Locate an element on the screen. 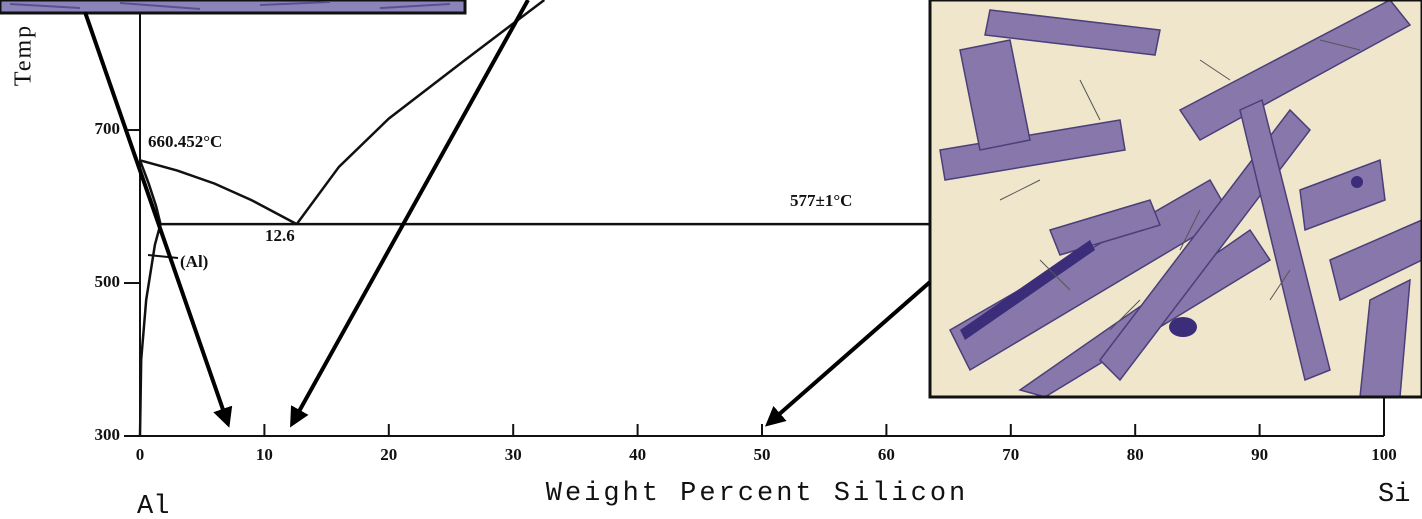 The image size is (1422, 519). x-tick-label: 70 is located at coordinates (1010, 454).